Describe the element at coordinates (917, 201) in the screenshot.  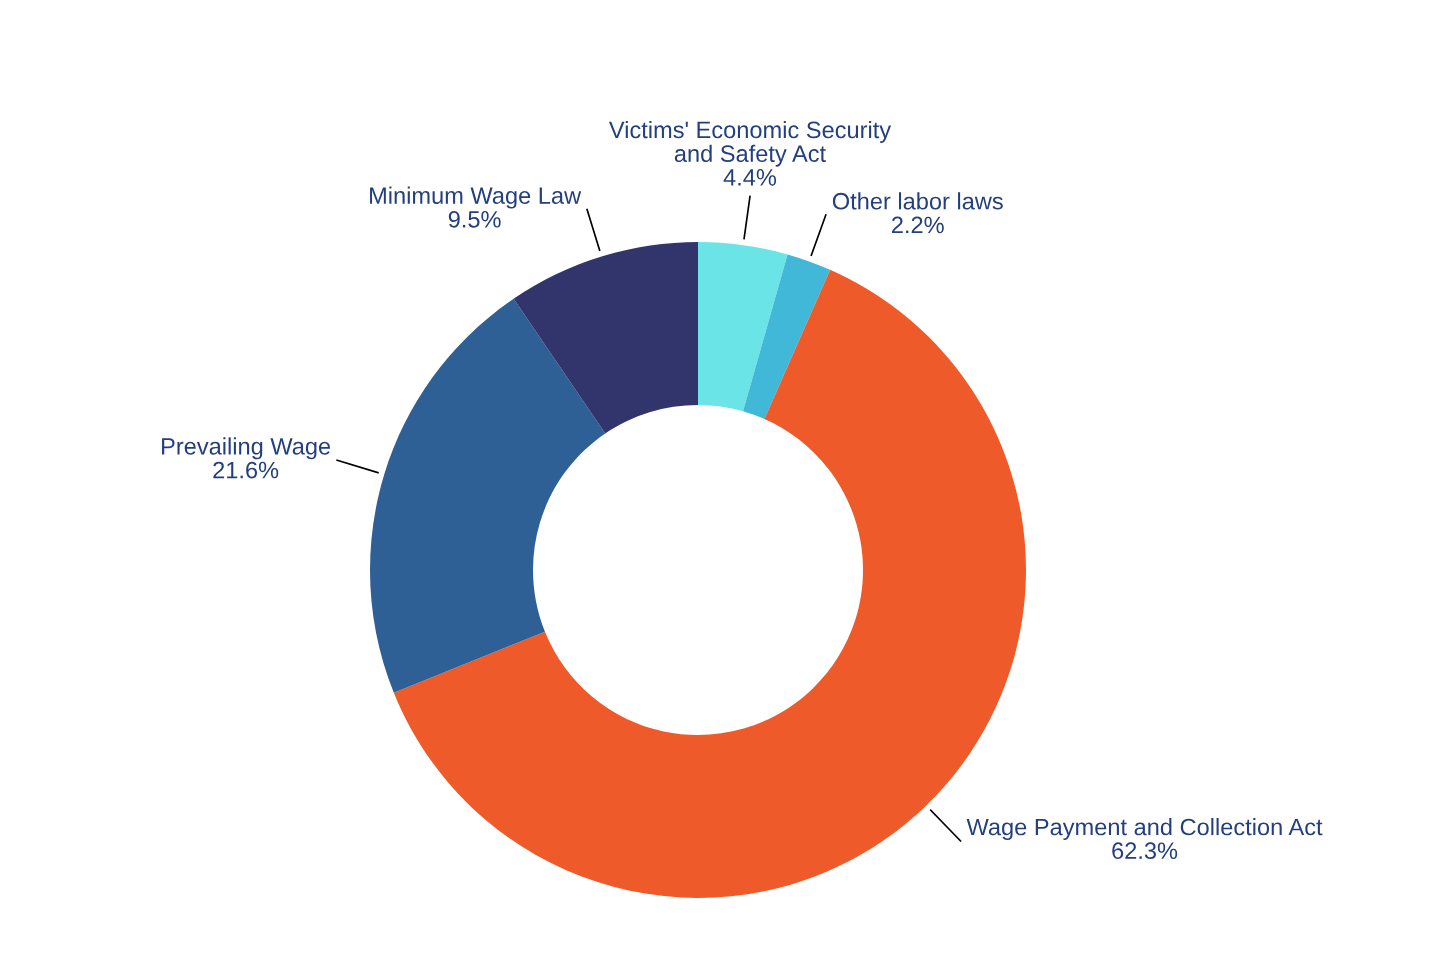
I see `slice-label: Other labor laws` at that location.